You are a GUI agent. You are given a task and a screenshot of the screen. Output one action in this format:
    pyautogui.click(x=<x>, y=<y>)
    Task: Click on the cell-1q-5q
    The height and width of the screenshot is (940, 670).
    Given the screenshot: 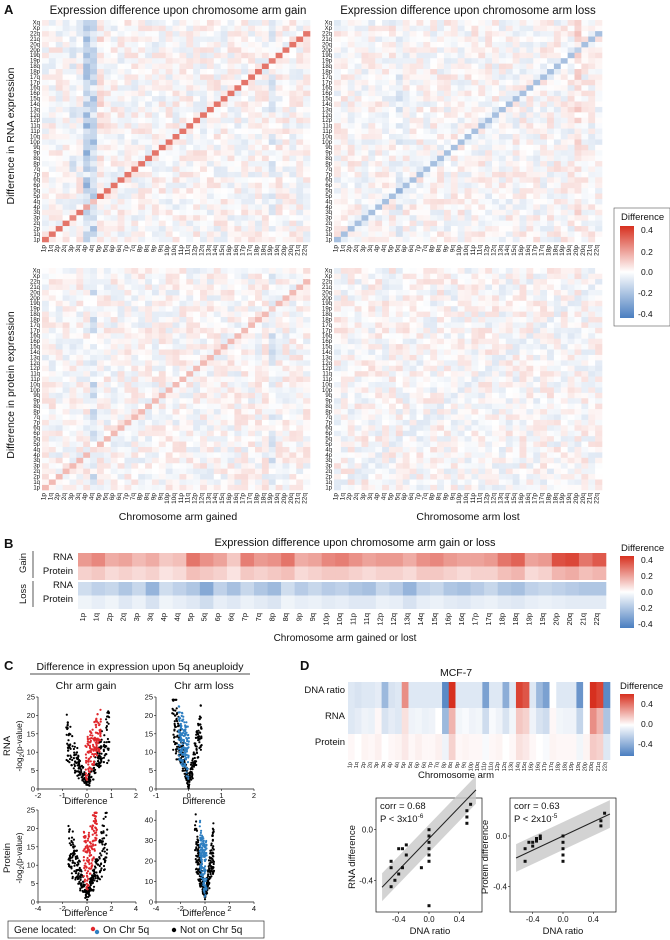 What is the action you would take?
    pyautogui.click(x=52, y=190)
    